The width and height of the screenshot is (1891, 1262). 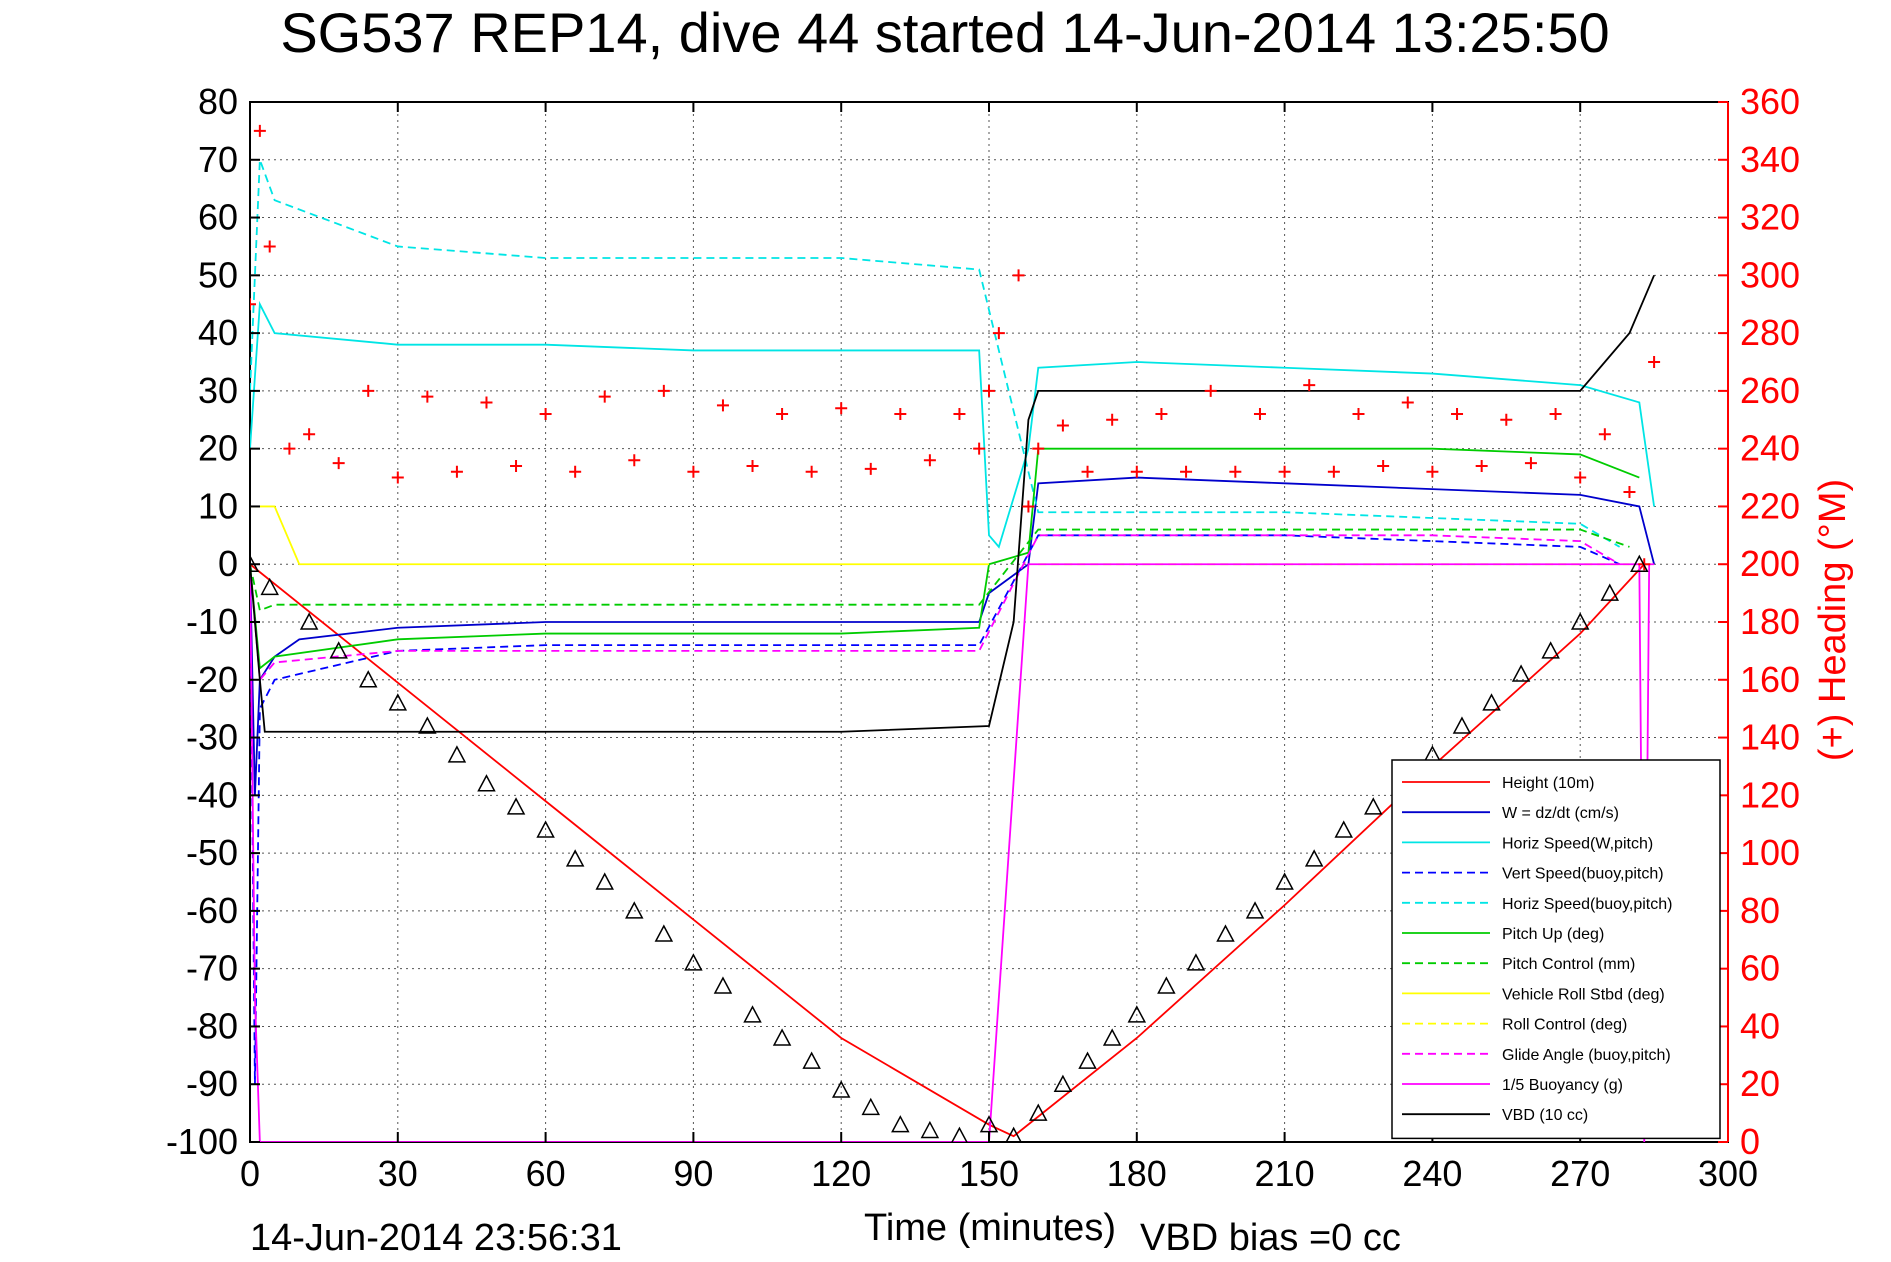 I want to click on series-pitch-up-deg, so click(x=945, y=558).